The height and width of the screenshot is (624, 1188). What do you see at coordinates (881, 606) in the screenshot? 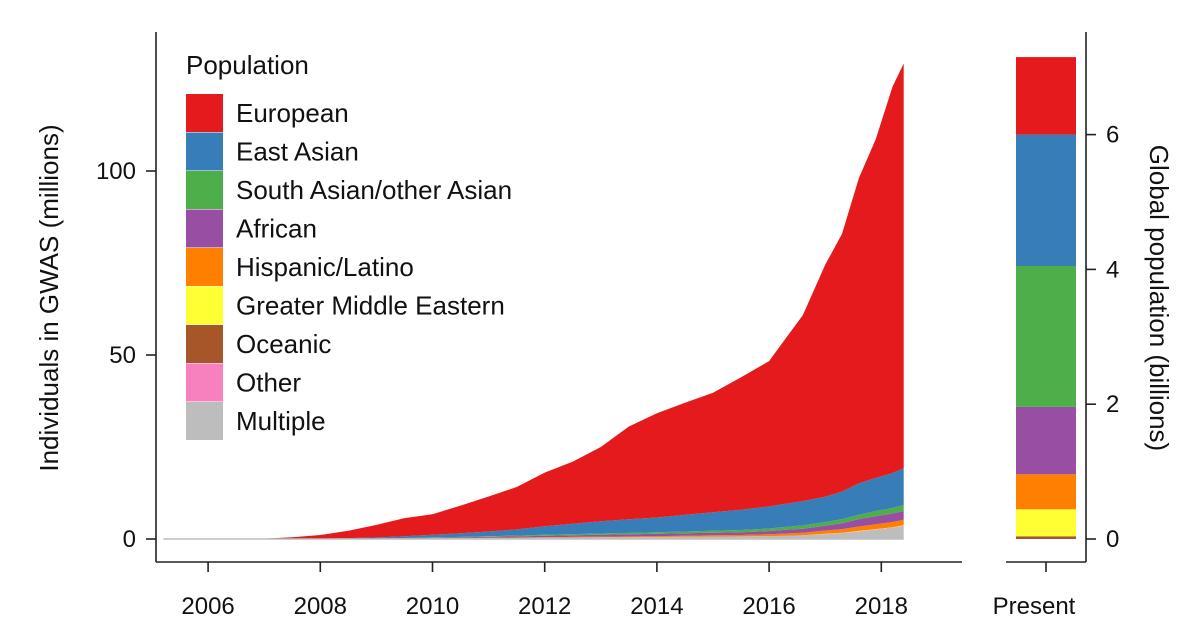
I see `x-tick-label: 2018` at bounding box center [881, 606].